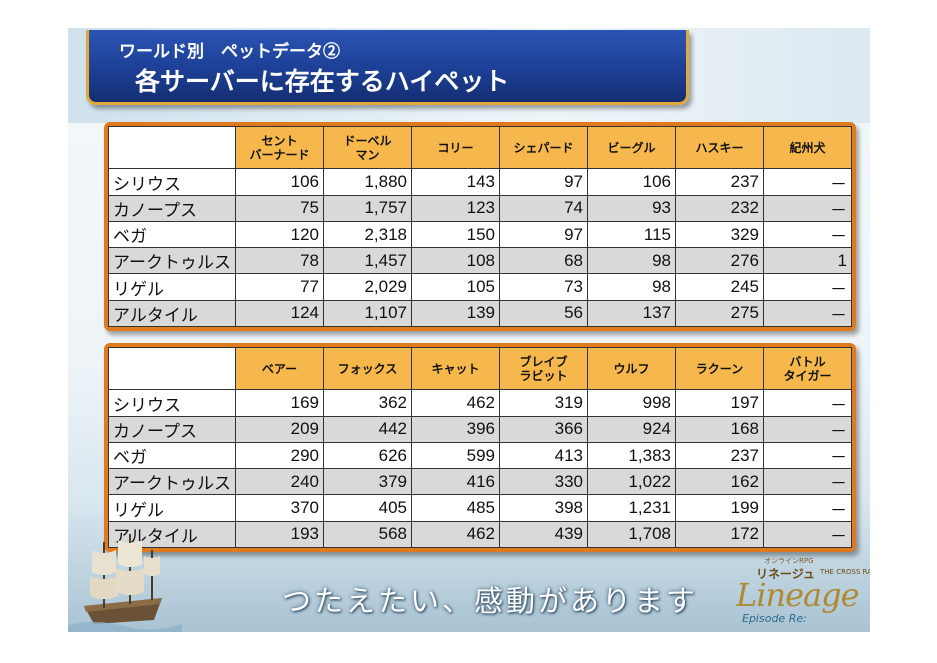  I want to click on slide-title: 各サーバーに存在するハイペット, so click(322, 82).